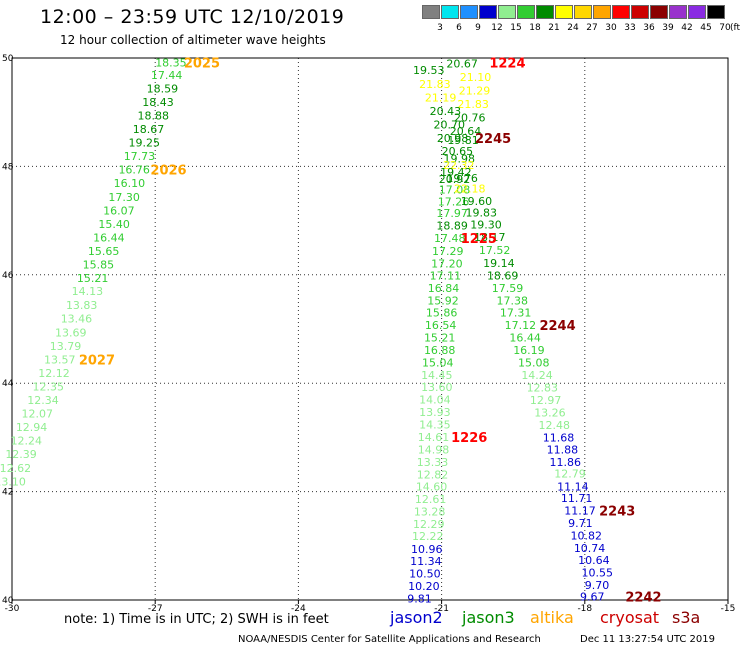 The height and width of the screenshot is (650, 740). What do you see at coordinates (447, 263) in the screenshot?
I see `wave-height-value: 17.20` at bounding box center [447, 263].